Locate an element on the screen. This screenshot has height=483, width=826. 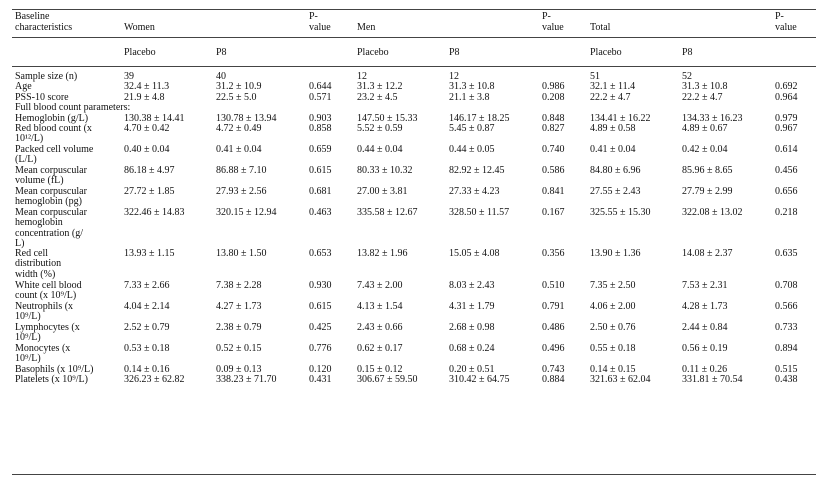
cell-women-p8: 4.27 ± 1.73 is located at coordinates (239, 306).